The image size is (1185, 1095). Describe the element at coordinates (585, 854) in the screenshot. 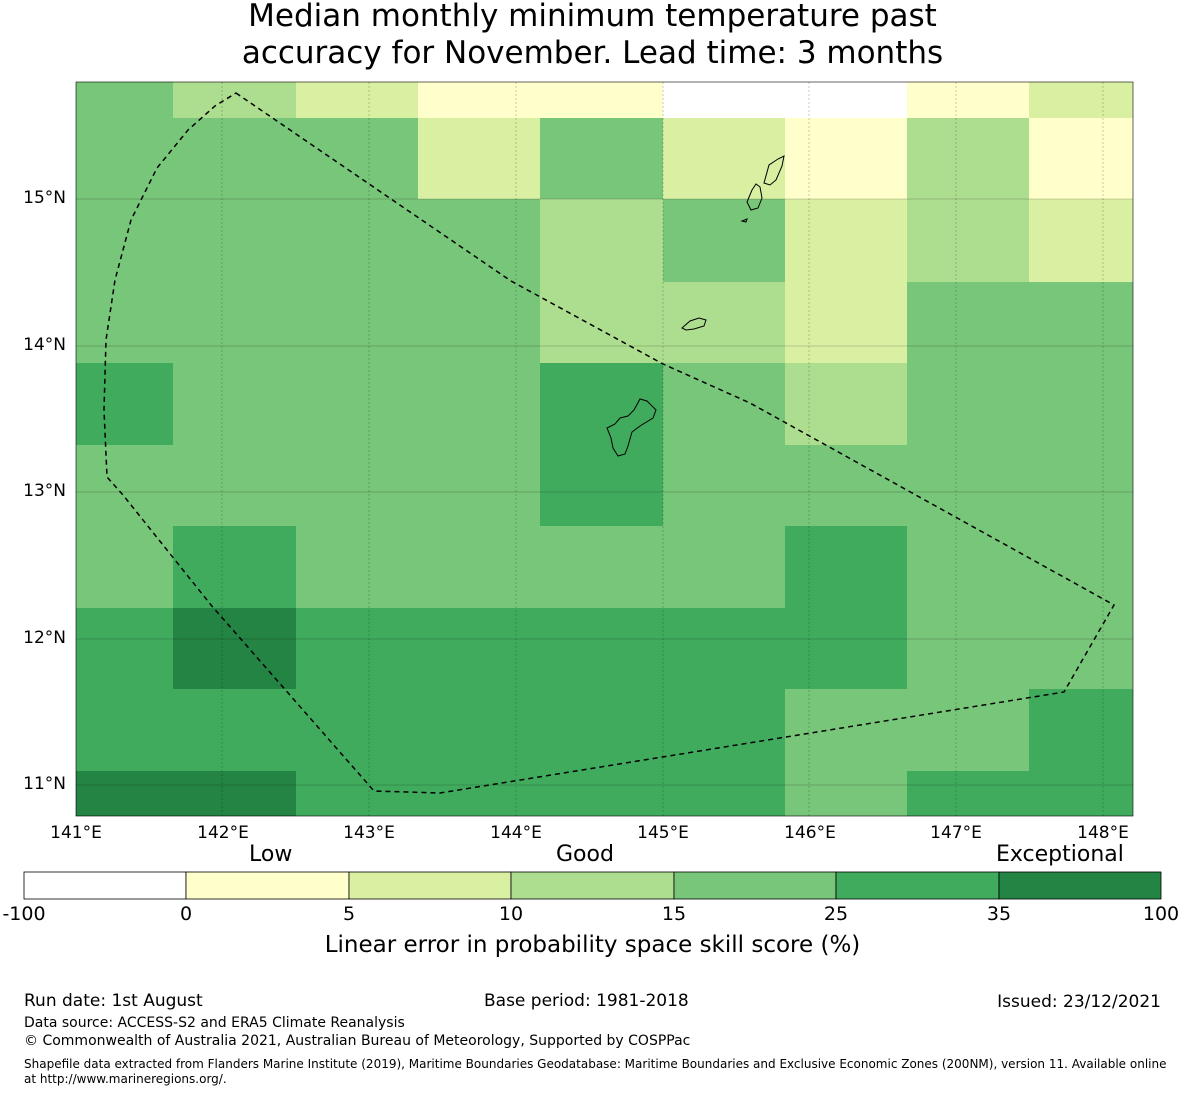

I see `band-label-good: Good` at that location.